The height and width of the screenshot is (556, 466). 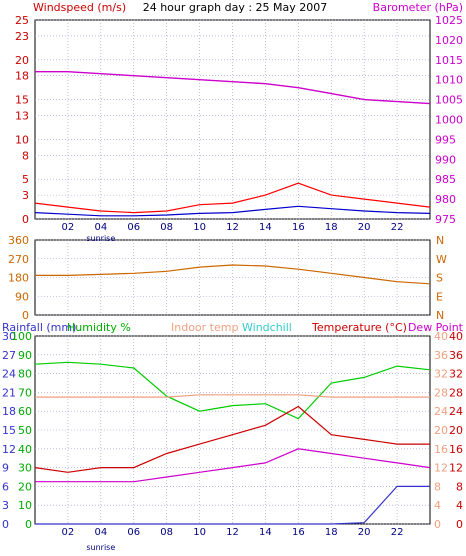 I want to click on humidity-tick: 30, so click(x=25, y=468).